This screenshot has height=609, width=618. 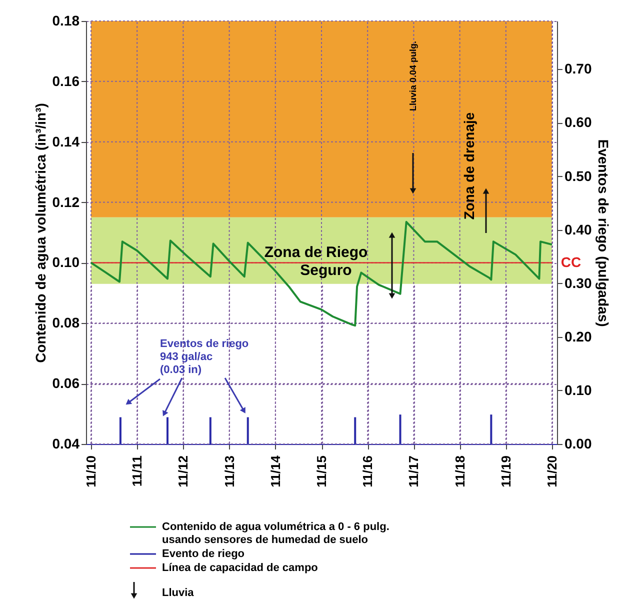 I want to click on y2-tick-label: 0.10, so click(x=578, y=390).